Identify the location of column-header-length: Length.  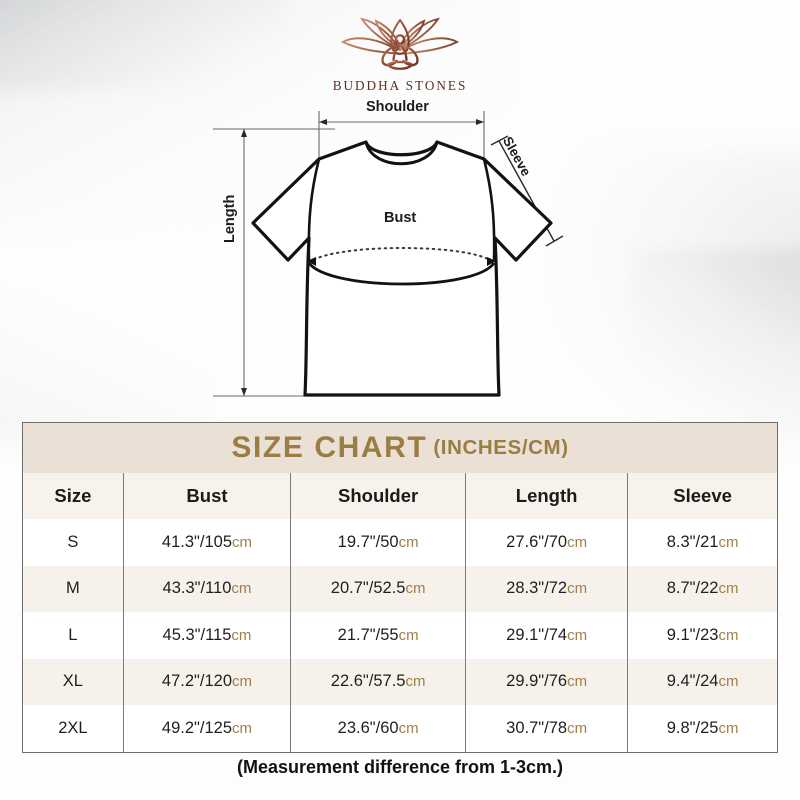
(546, 496).